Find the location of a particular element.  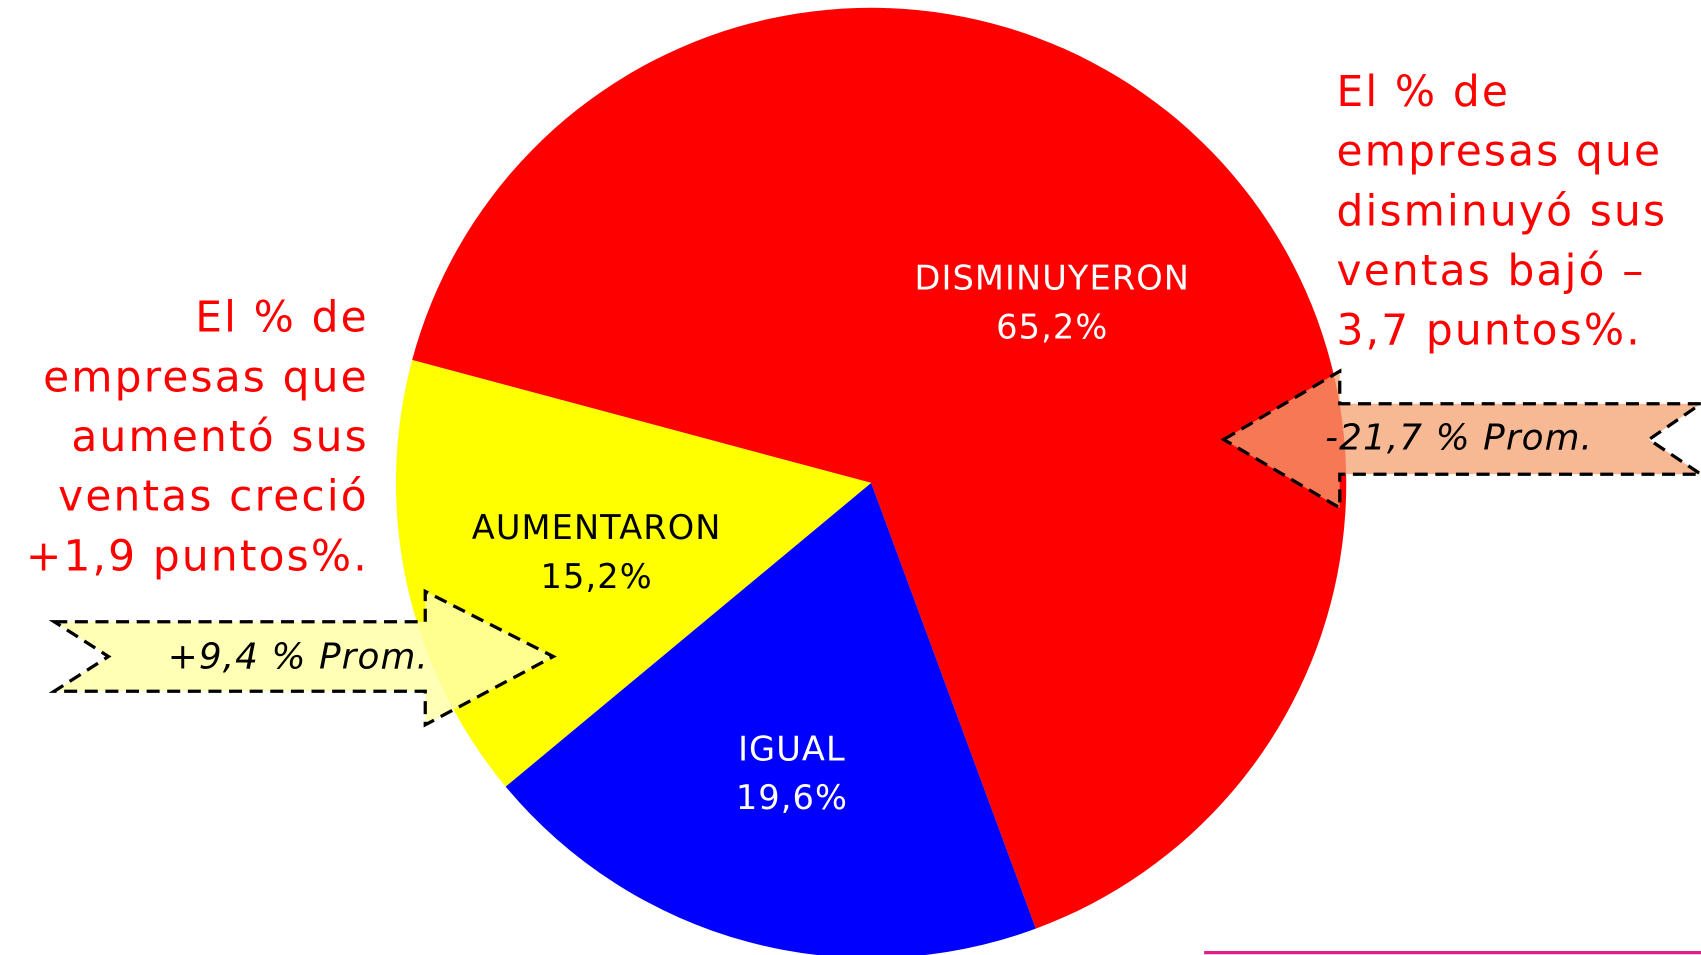

annotation-line: +1,9 puntos%. is located at coordinates (197, 555).